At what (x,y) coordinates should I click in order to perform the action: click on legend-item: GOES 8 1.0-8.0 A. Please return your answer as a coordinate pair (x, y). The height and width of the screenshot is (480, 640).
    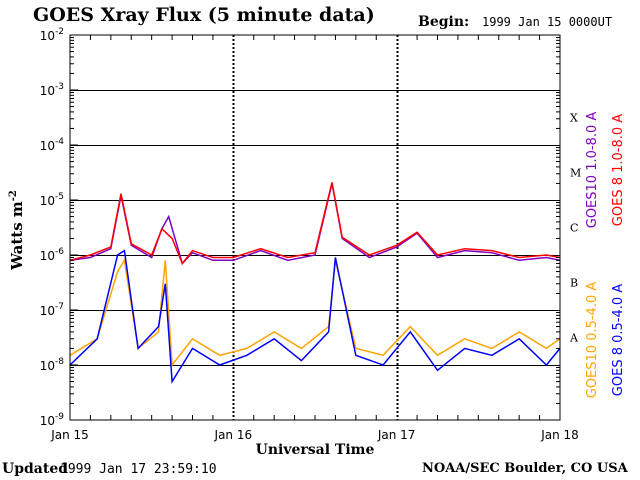
    Looking at the image, I should click on (618, 170).